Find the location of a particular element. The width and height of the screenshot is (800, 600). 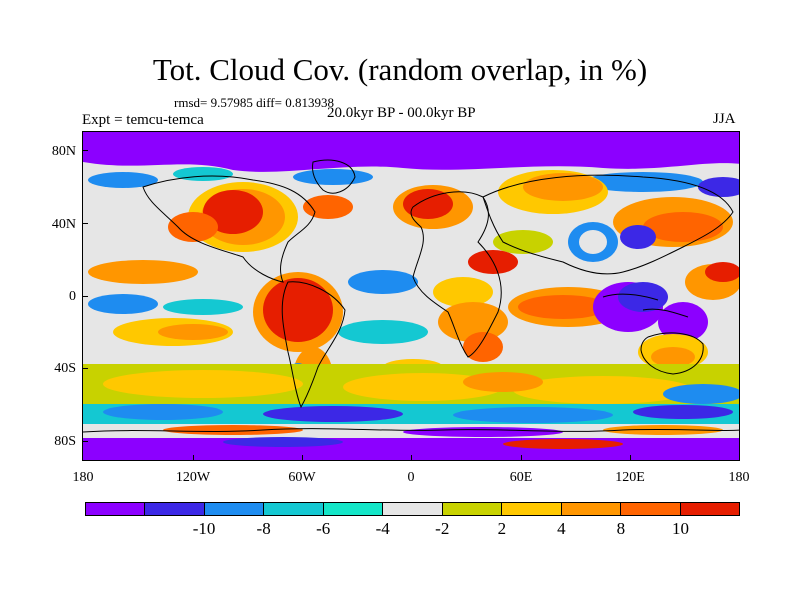

lon-label-0: 0 is located at coordinates (411, 477).